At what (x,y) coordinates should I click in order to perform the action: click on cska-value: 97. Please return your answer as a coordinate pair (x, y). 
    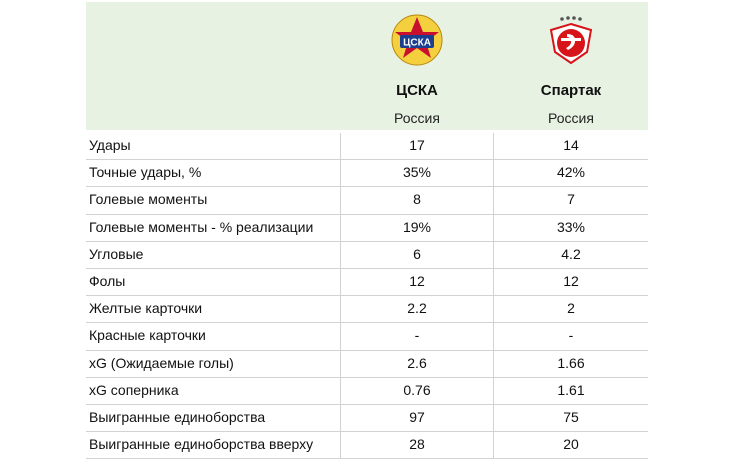
    Looking at the image, I should click on (417, 416).